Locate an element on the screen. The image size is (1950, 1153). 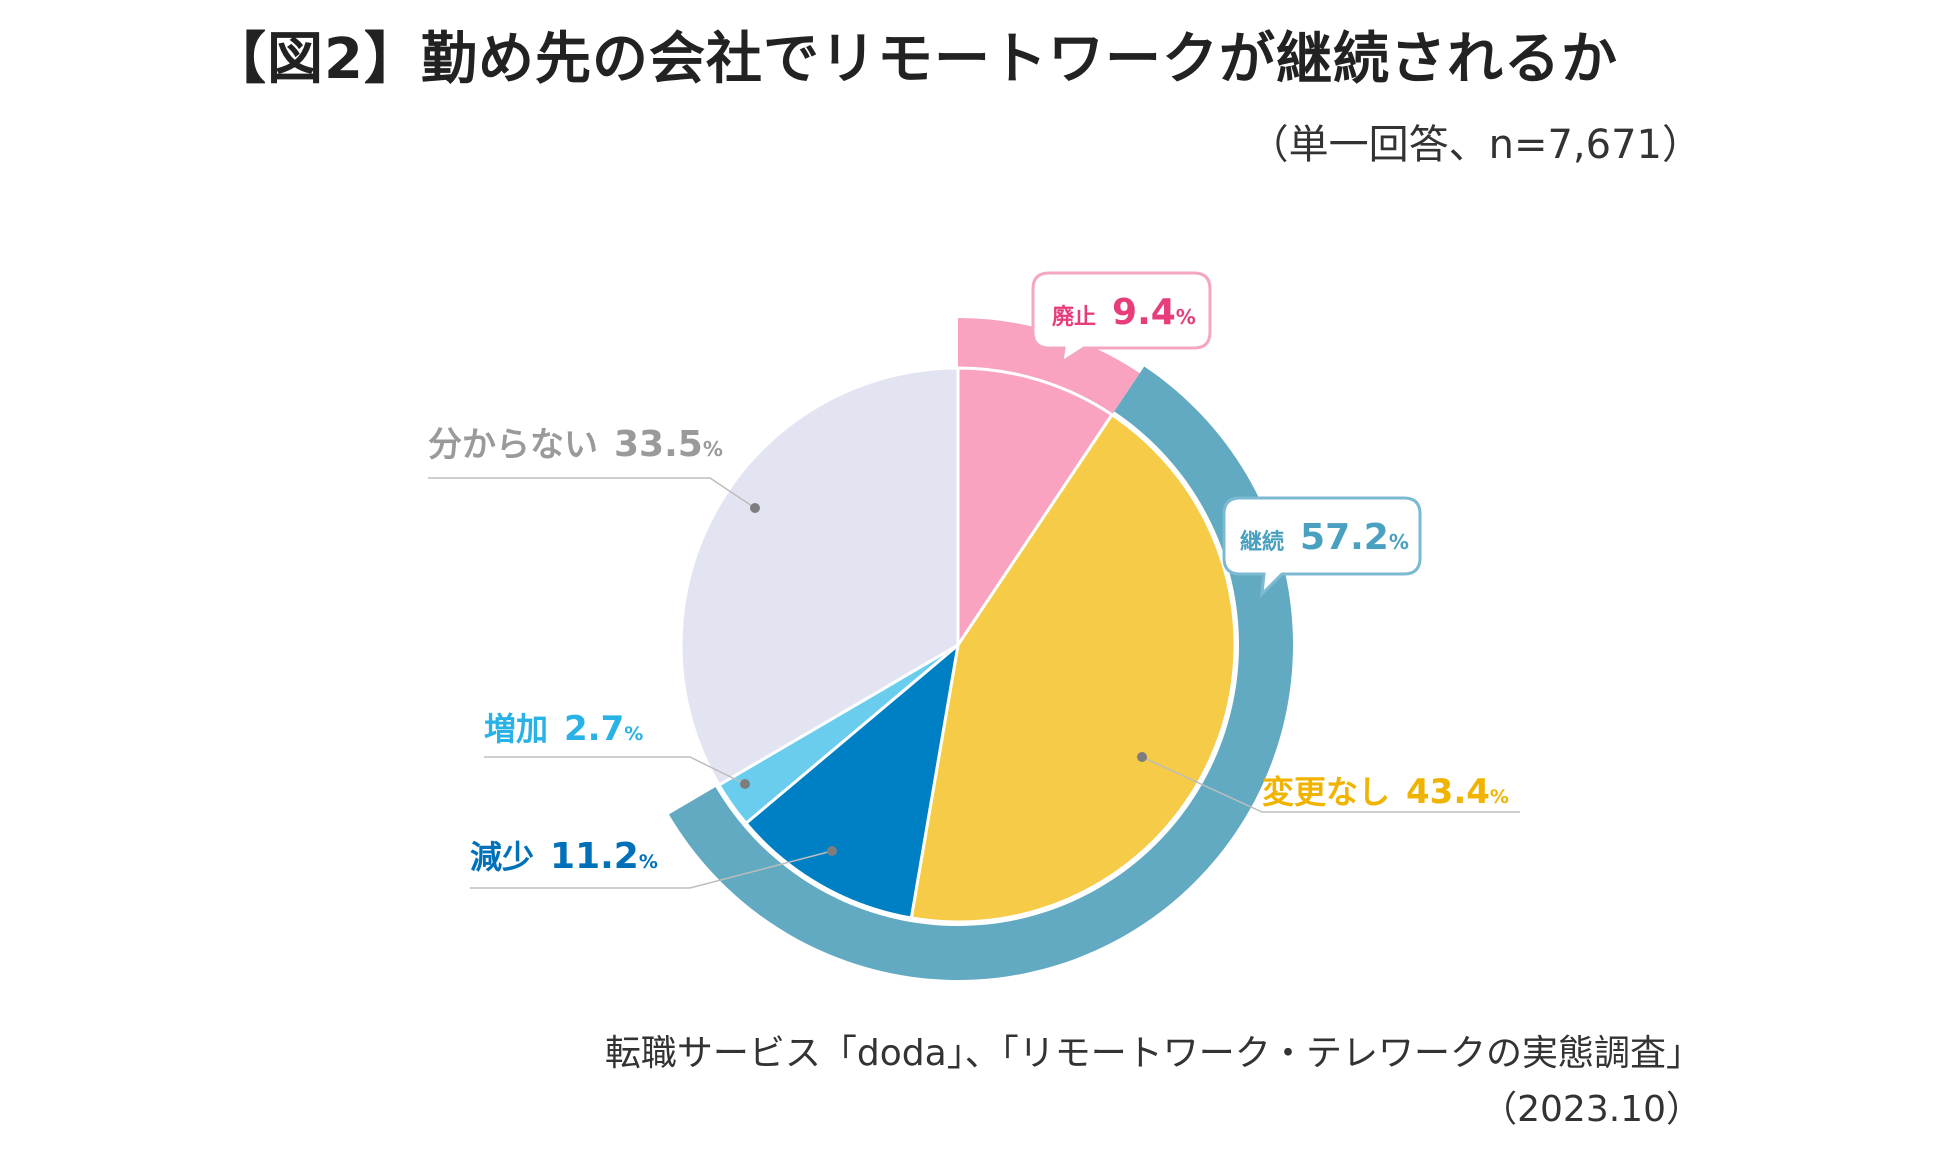
slice-genshou is located at coordinates (852, 781).